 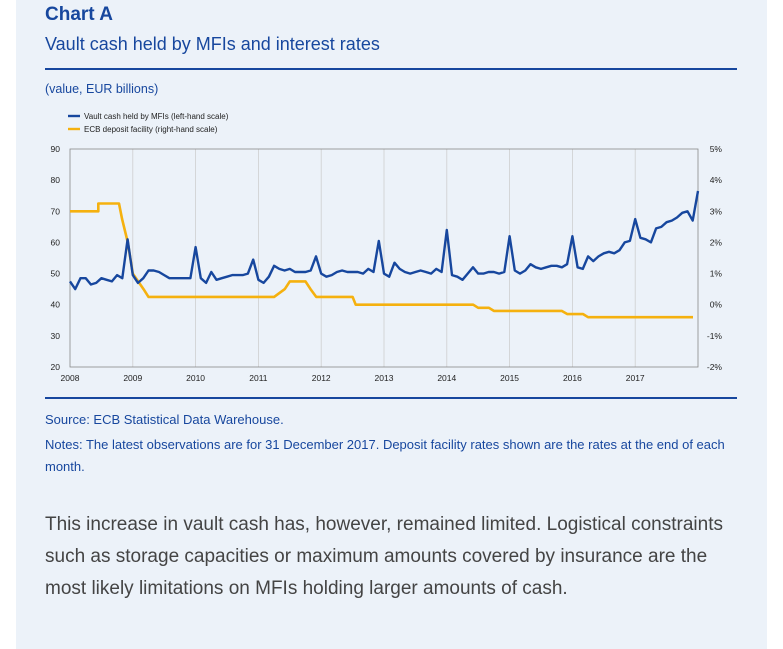 What do you see at coordinates (56, 274) in the screenshot?
I see `y-left-tick-label: 50` at bounding box center [56, 274].